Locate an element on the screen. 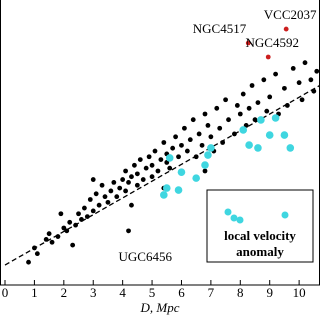 This screenshot has height=320, width=320. annotation-box is located at coordinates (260, 226).